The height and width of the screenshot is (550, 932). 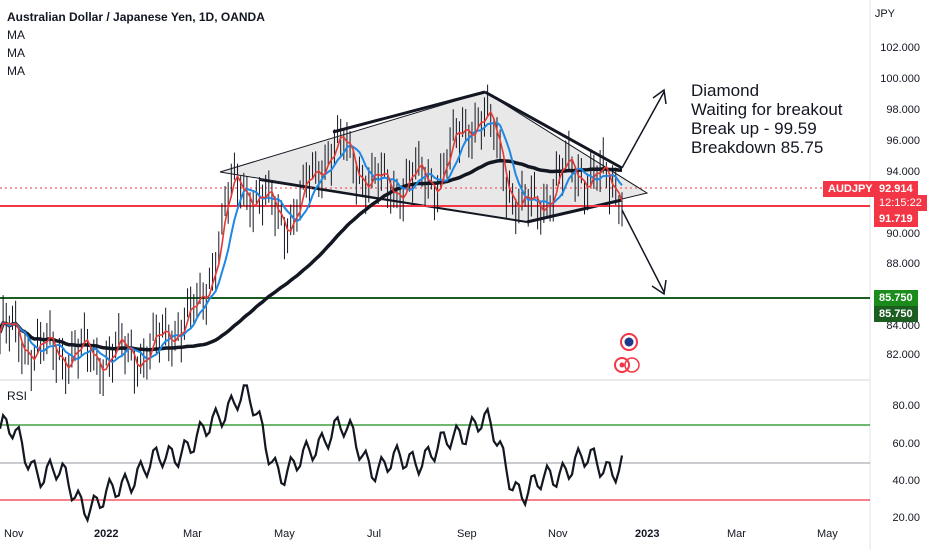 I want to click on time-tick: 2022, so click(x=106, y=534).